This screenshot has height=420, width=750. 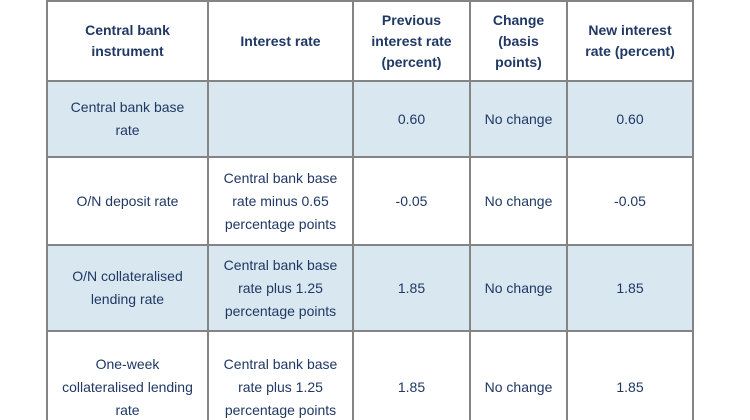 What do you see at coordinates (411, 41) in the screenshot?
I see `header-cell-previous-rate: Previous interest rate (percent)` at bounding box center [411, 41].